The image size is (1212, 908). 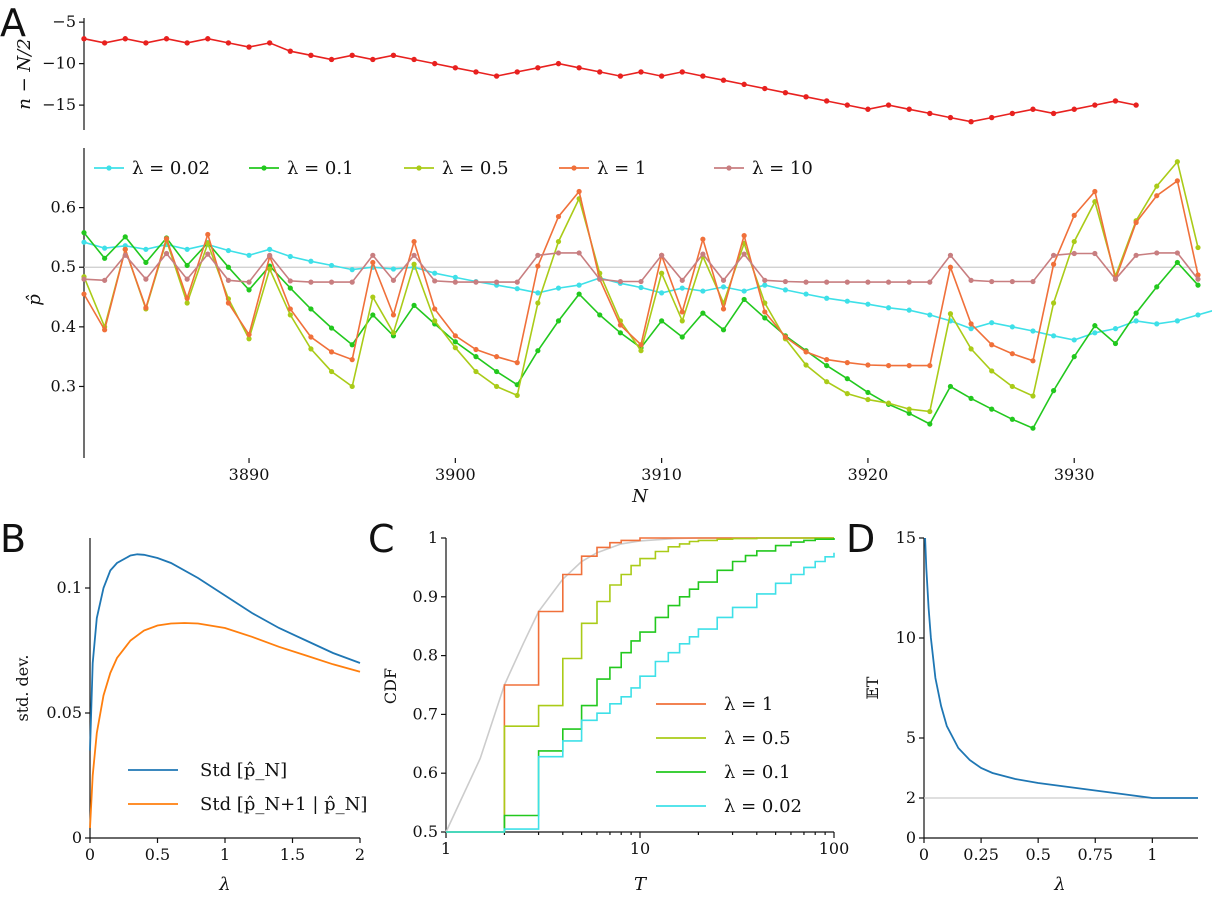 What do you see at coordinates (425, 831) in the screenshot?
I see `c-y-tick-label: 0.5` at bounding box center [425, 831].